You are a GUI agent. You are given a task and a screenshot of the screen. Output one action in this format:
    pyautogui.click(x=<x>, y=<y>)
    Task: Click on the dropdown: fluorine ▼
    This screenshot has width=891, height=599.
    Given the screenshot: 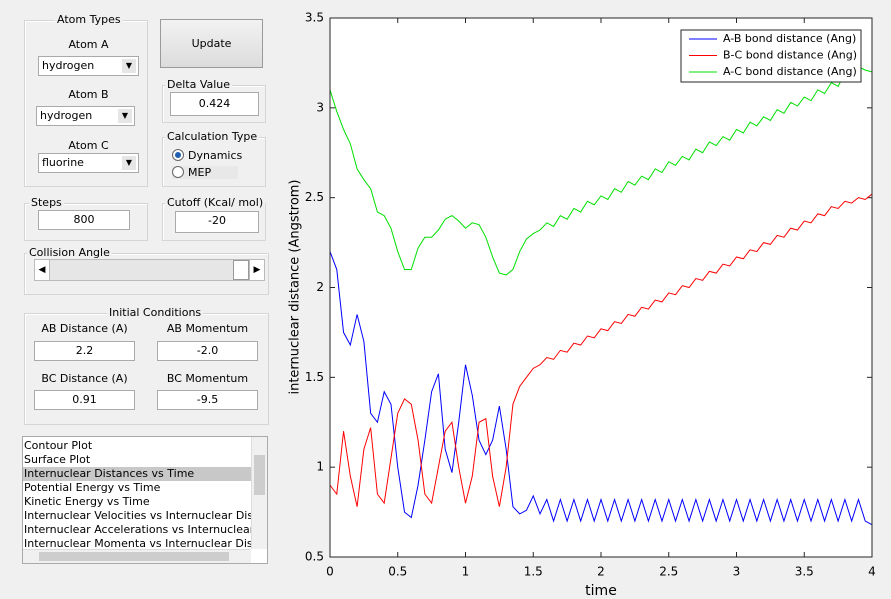 What is the action you would take?
    pyautogui.click(x=88, y=163)
    